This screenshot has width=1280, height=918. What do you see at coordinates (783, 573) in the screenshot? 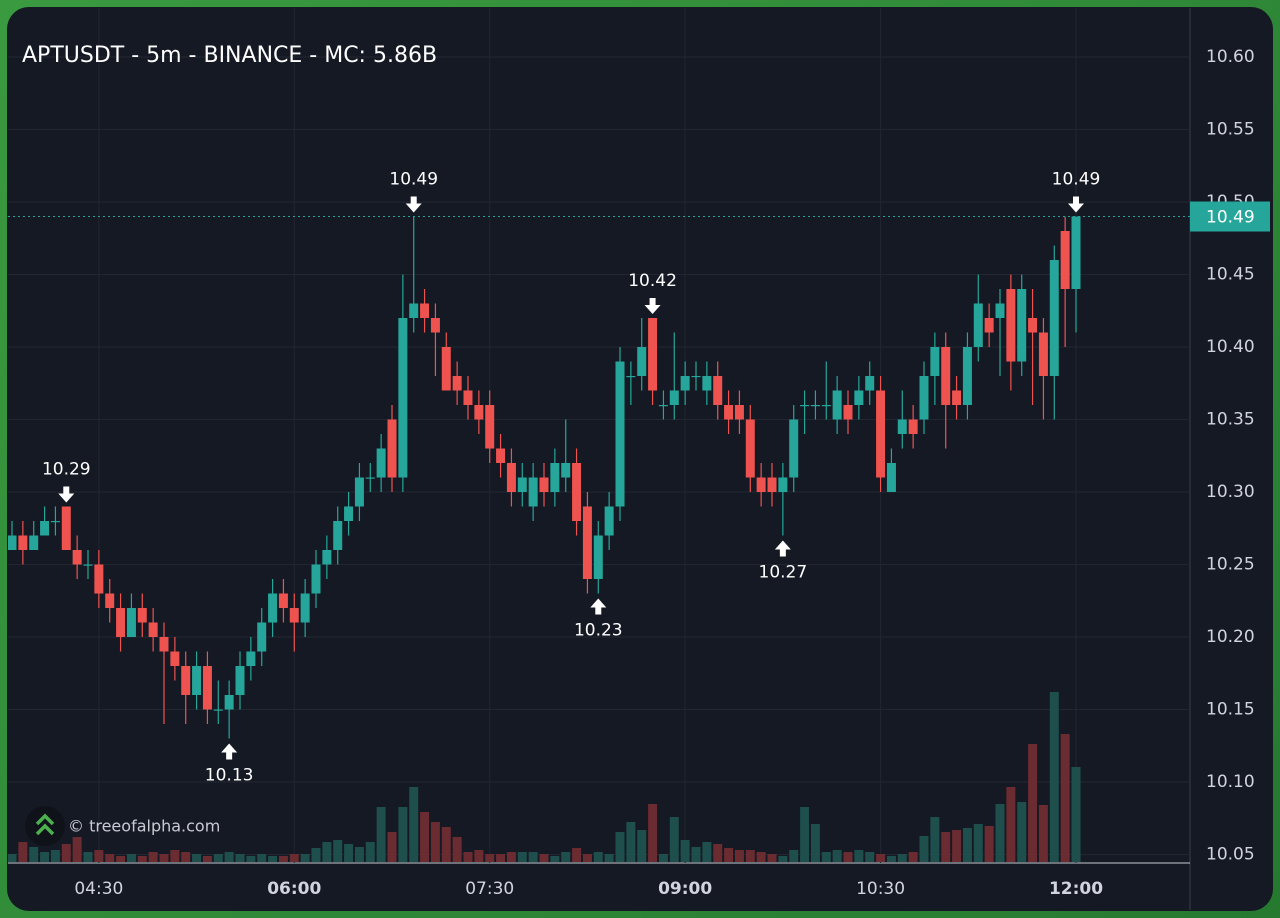
I see `extreme-label: 10.27` at bounding box center [783, 573].